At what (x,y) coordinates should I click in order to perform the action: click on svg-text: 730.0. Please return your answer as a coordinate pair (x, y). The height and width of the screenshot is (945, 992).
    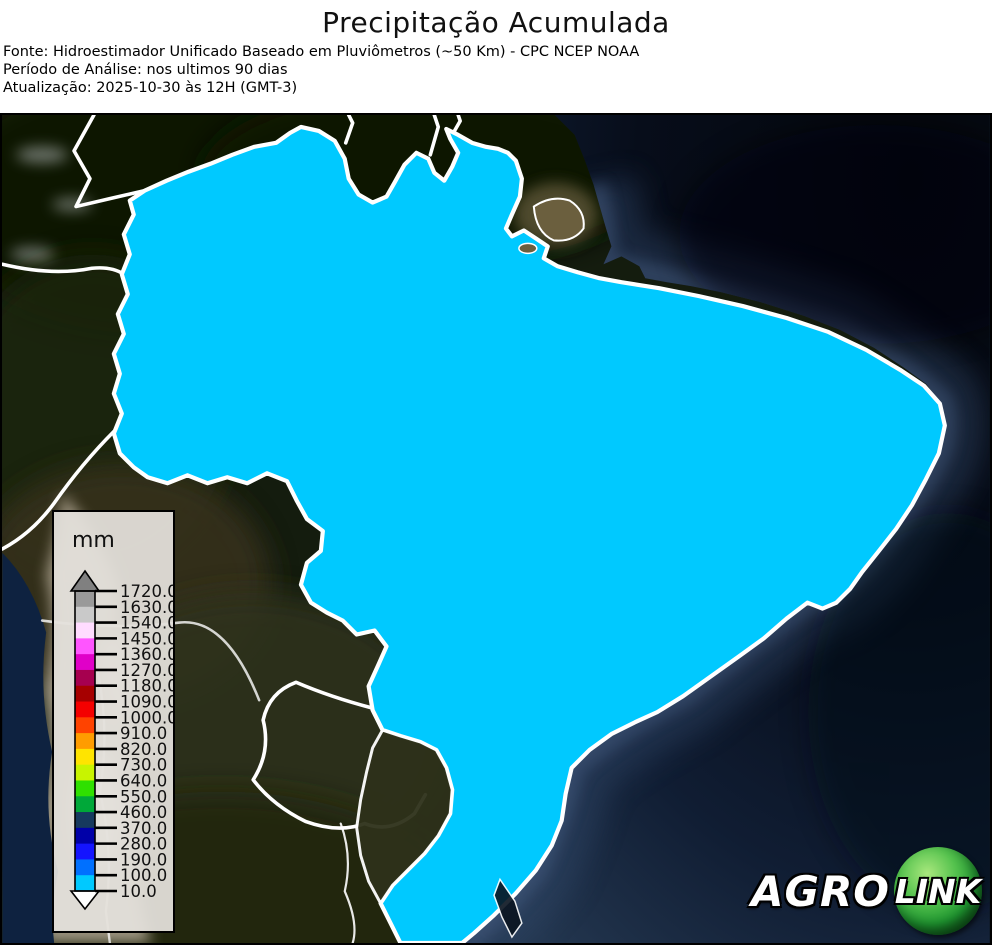
    Looking at the image, I should click on (143, 765).